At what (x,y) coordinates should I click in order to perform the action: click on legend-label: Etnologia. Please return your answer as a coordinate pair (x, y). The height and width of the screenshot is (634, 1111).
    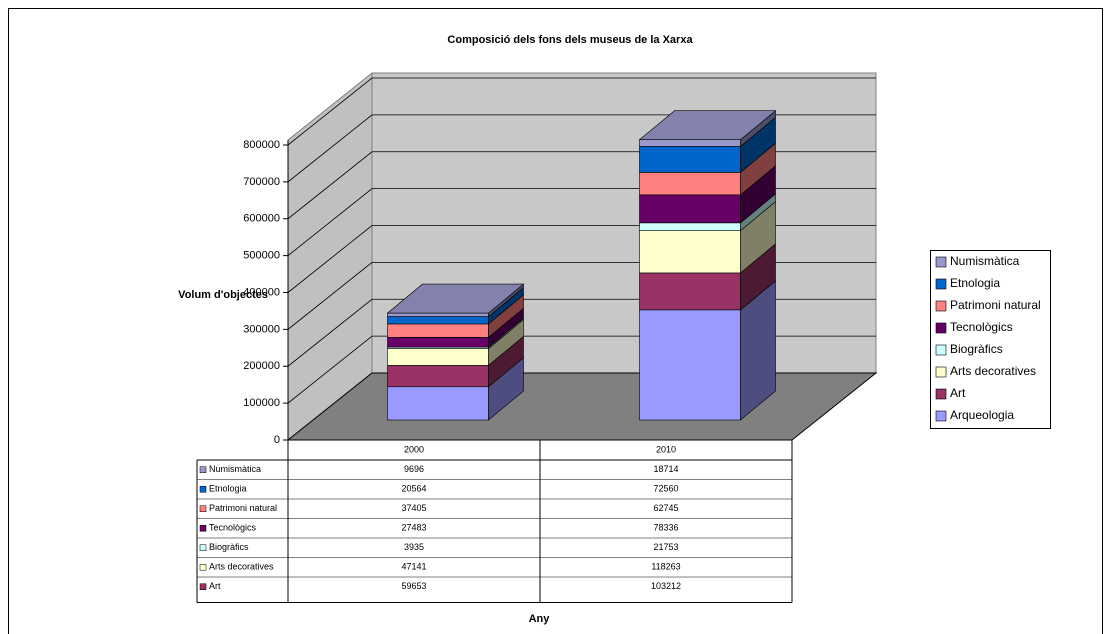
    Looking at the image, I should click on (975, 283).